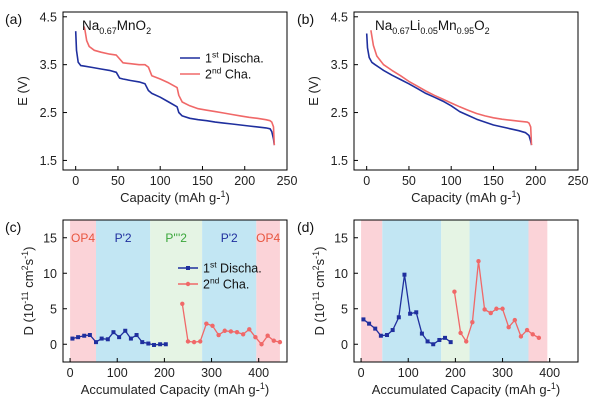 The image size is (593, 410). Describe the element at coordinates (211, 373) in the screenshot. I see `x-tick-label: 300` at that location.